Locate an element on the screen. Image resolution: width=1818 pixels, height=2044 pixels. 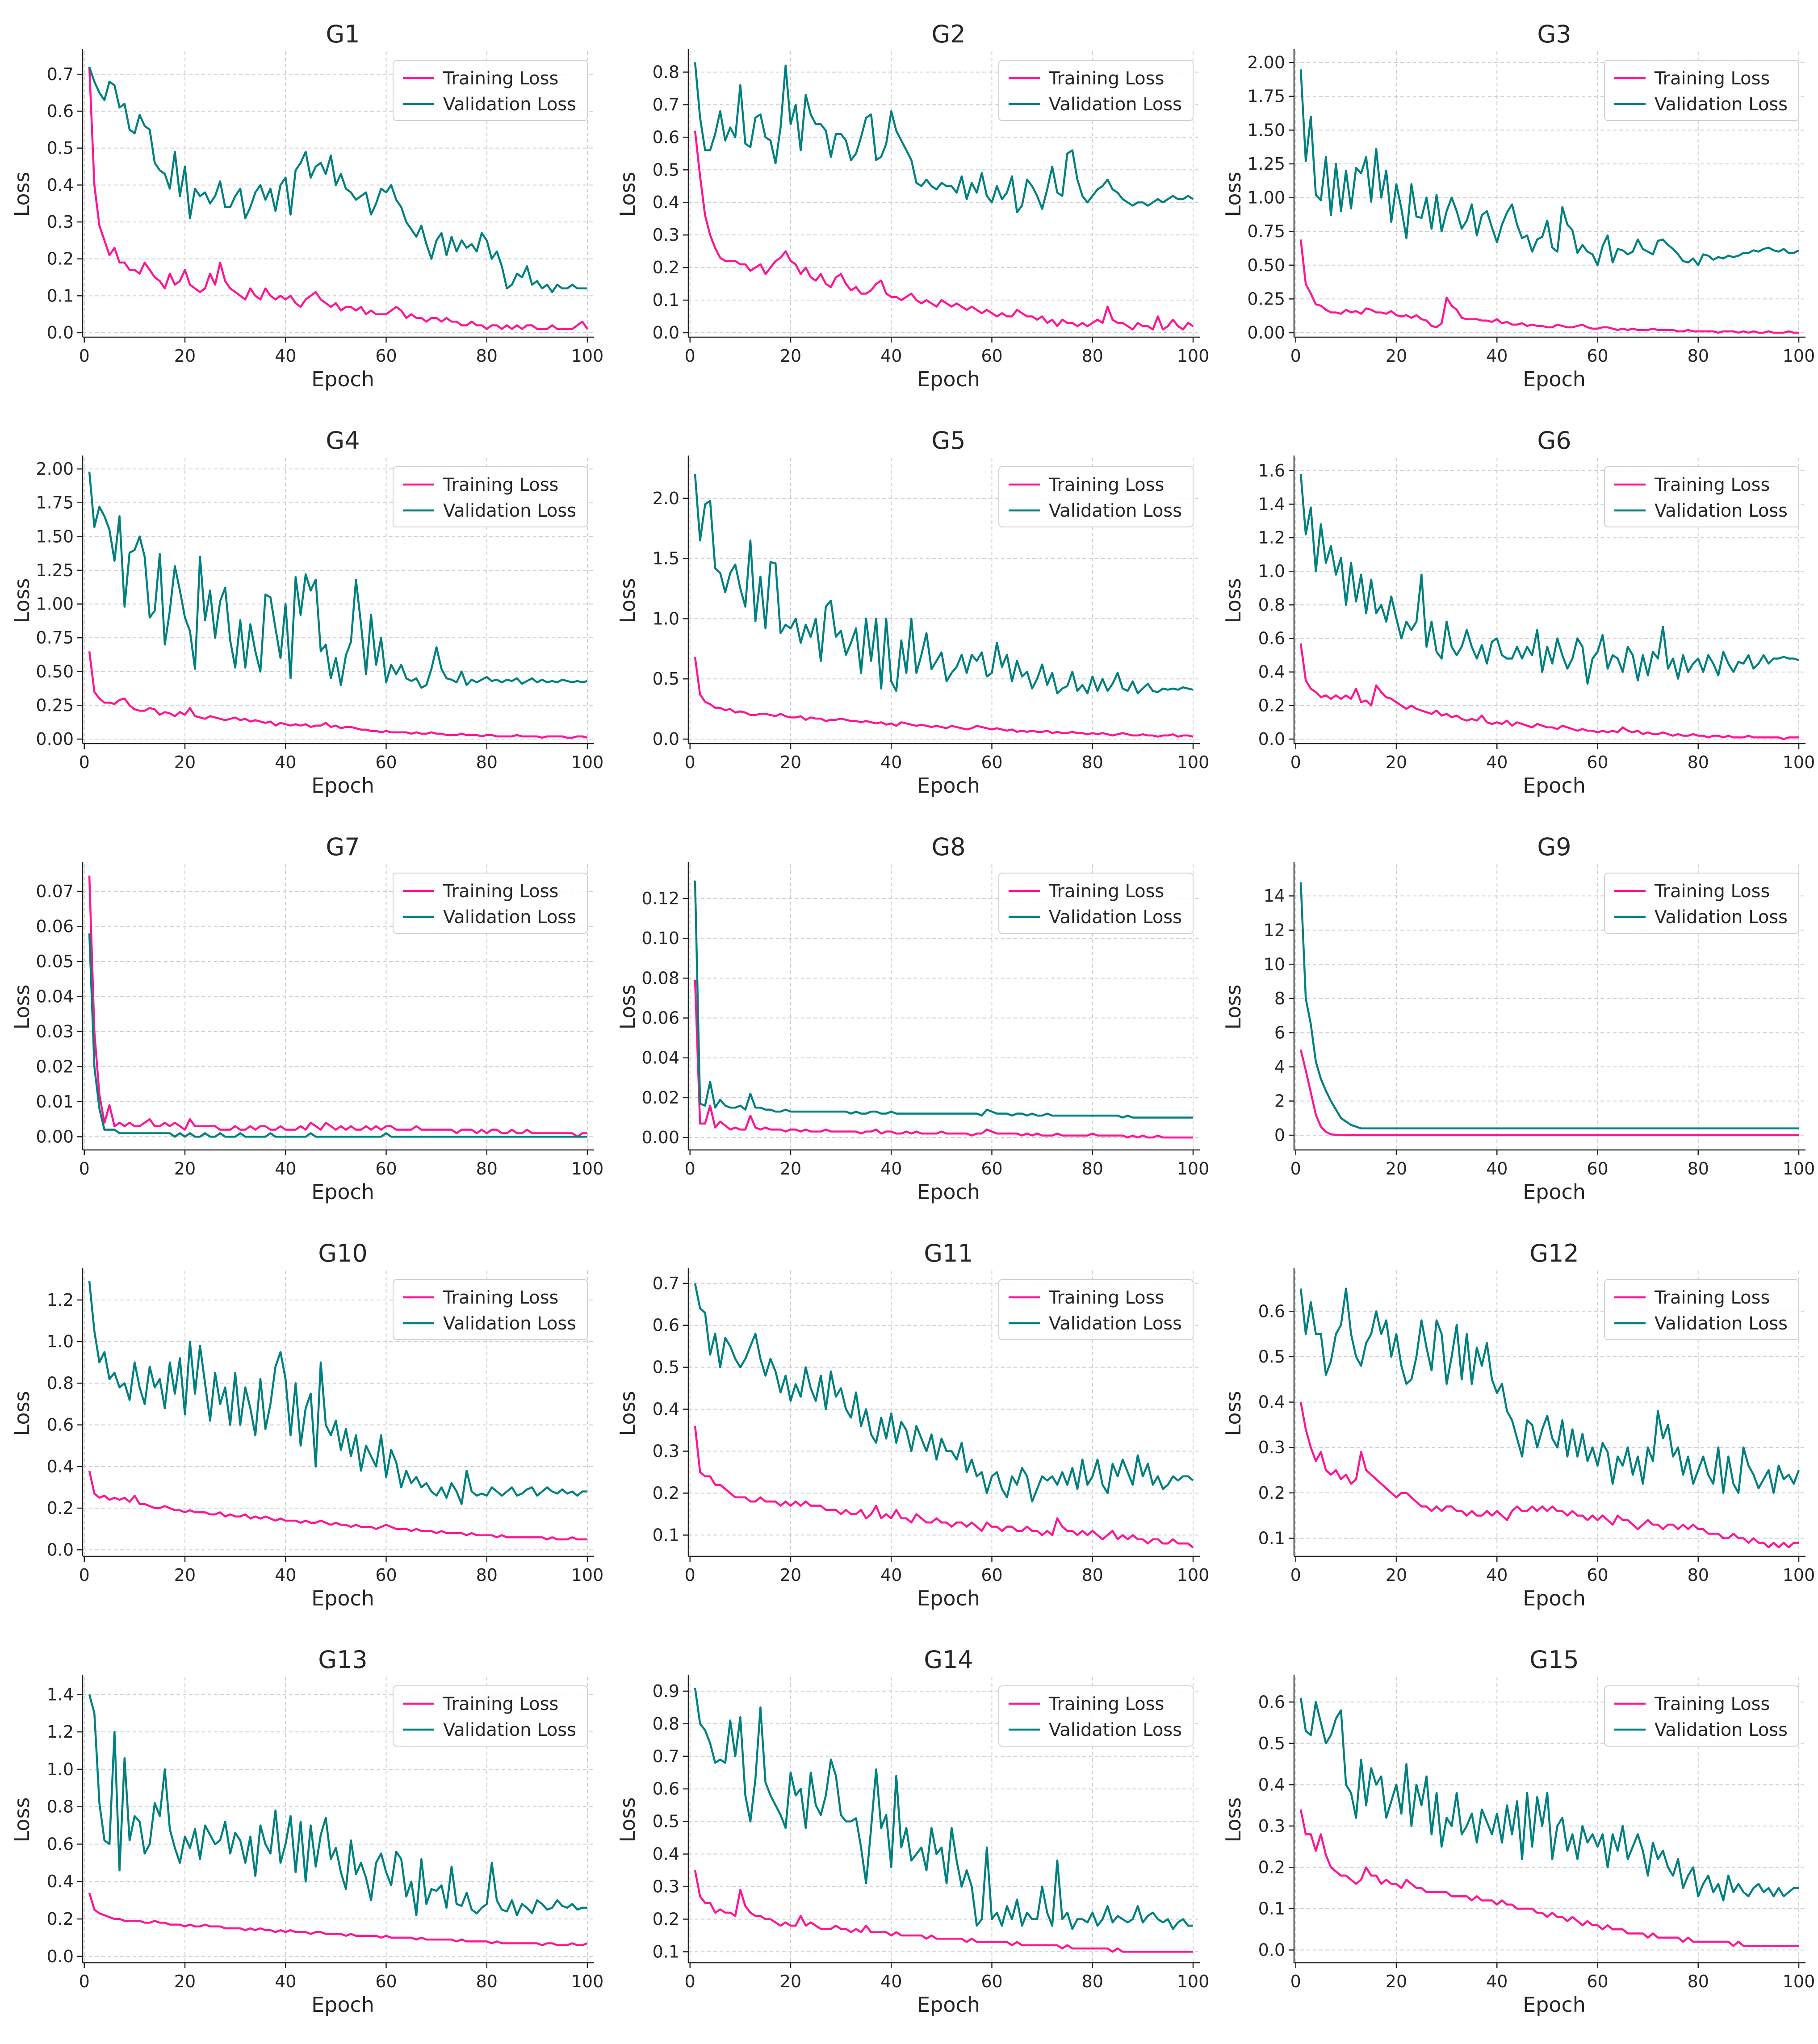
y-tick-label: 0.04 is located at coordinates (660, 1058).